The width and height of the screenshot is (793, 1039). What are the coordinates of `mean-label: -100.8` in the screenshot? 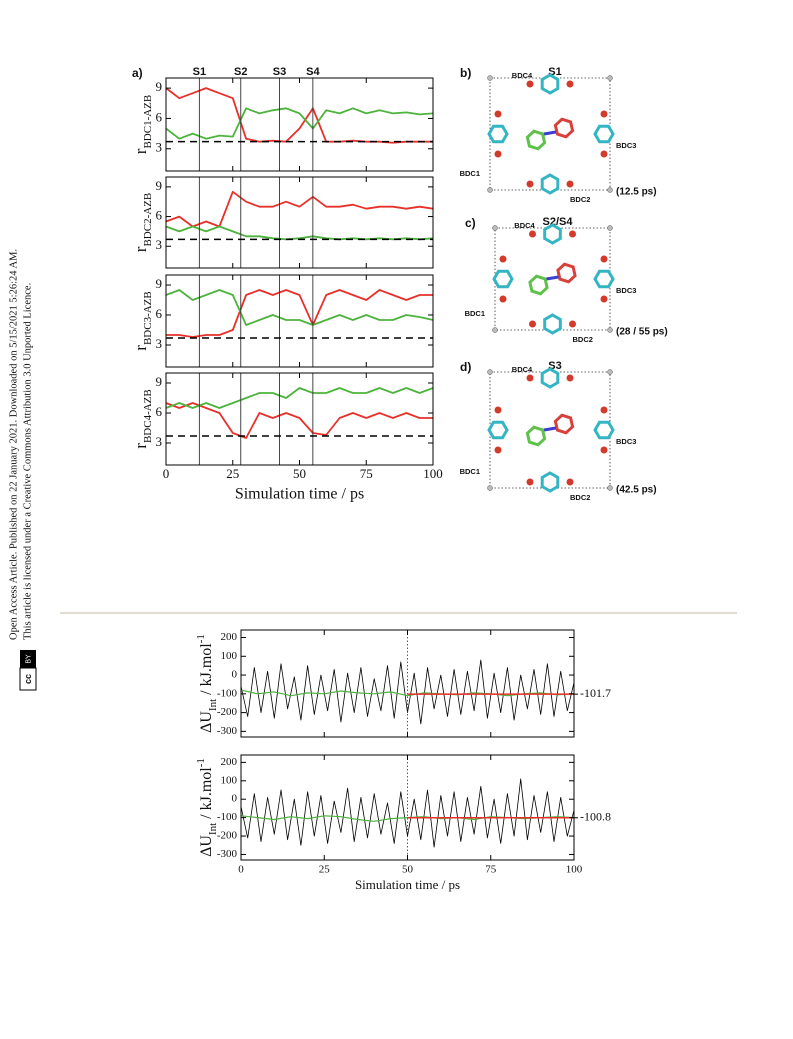 It's located at (595, 817).